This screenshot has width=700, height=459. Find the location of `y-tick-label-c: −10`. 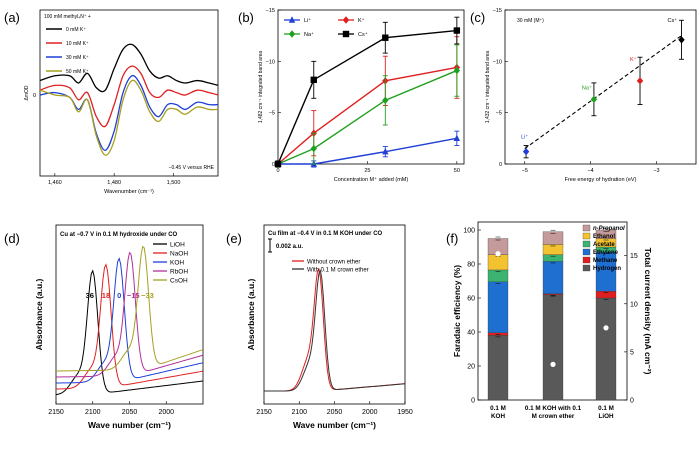

y-tick-label-c: −10 is located at coordinates (497, 62).